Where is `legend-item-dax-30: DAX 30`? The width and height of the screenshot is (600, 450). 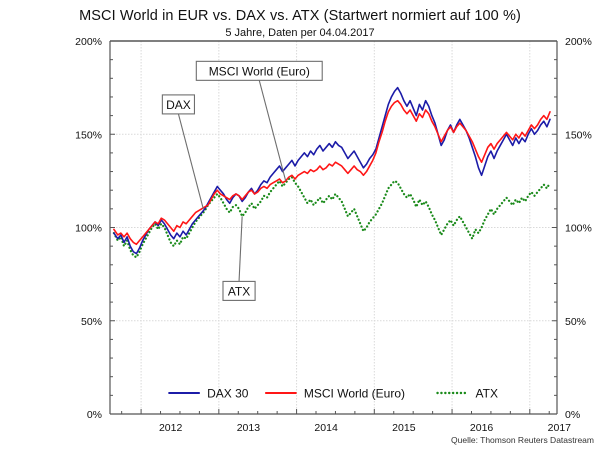
legend-item-dax-30: DAX 30 is located at coordinates (208, 394).